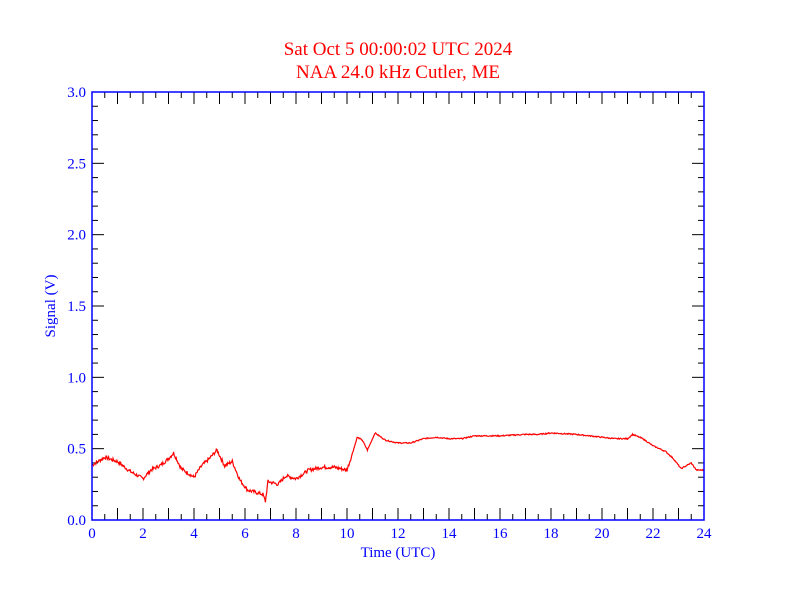  What do you see at coordinates (76, 93) in the screenshot?
I see `y-tick-label: 3.0` at bounding box center [76, 93].